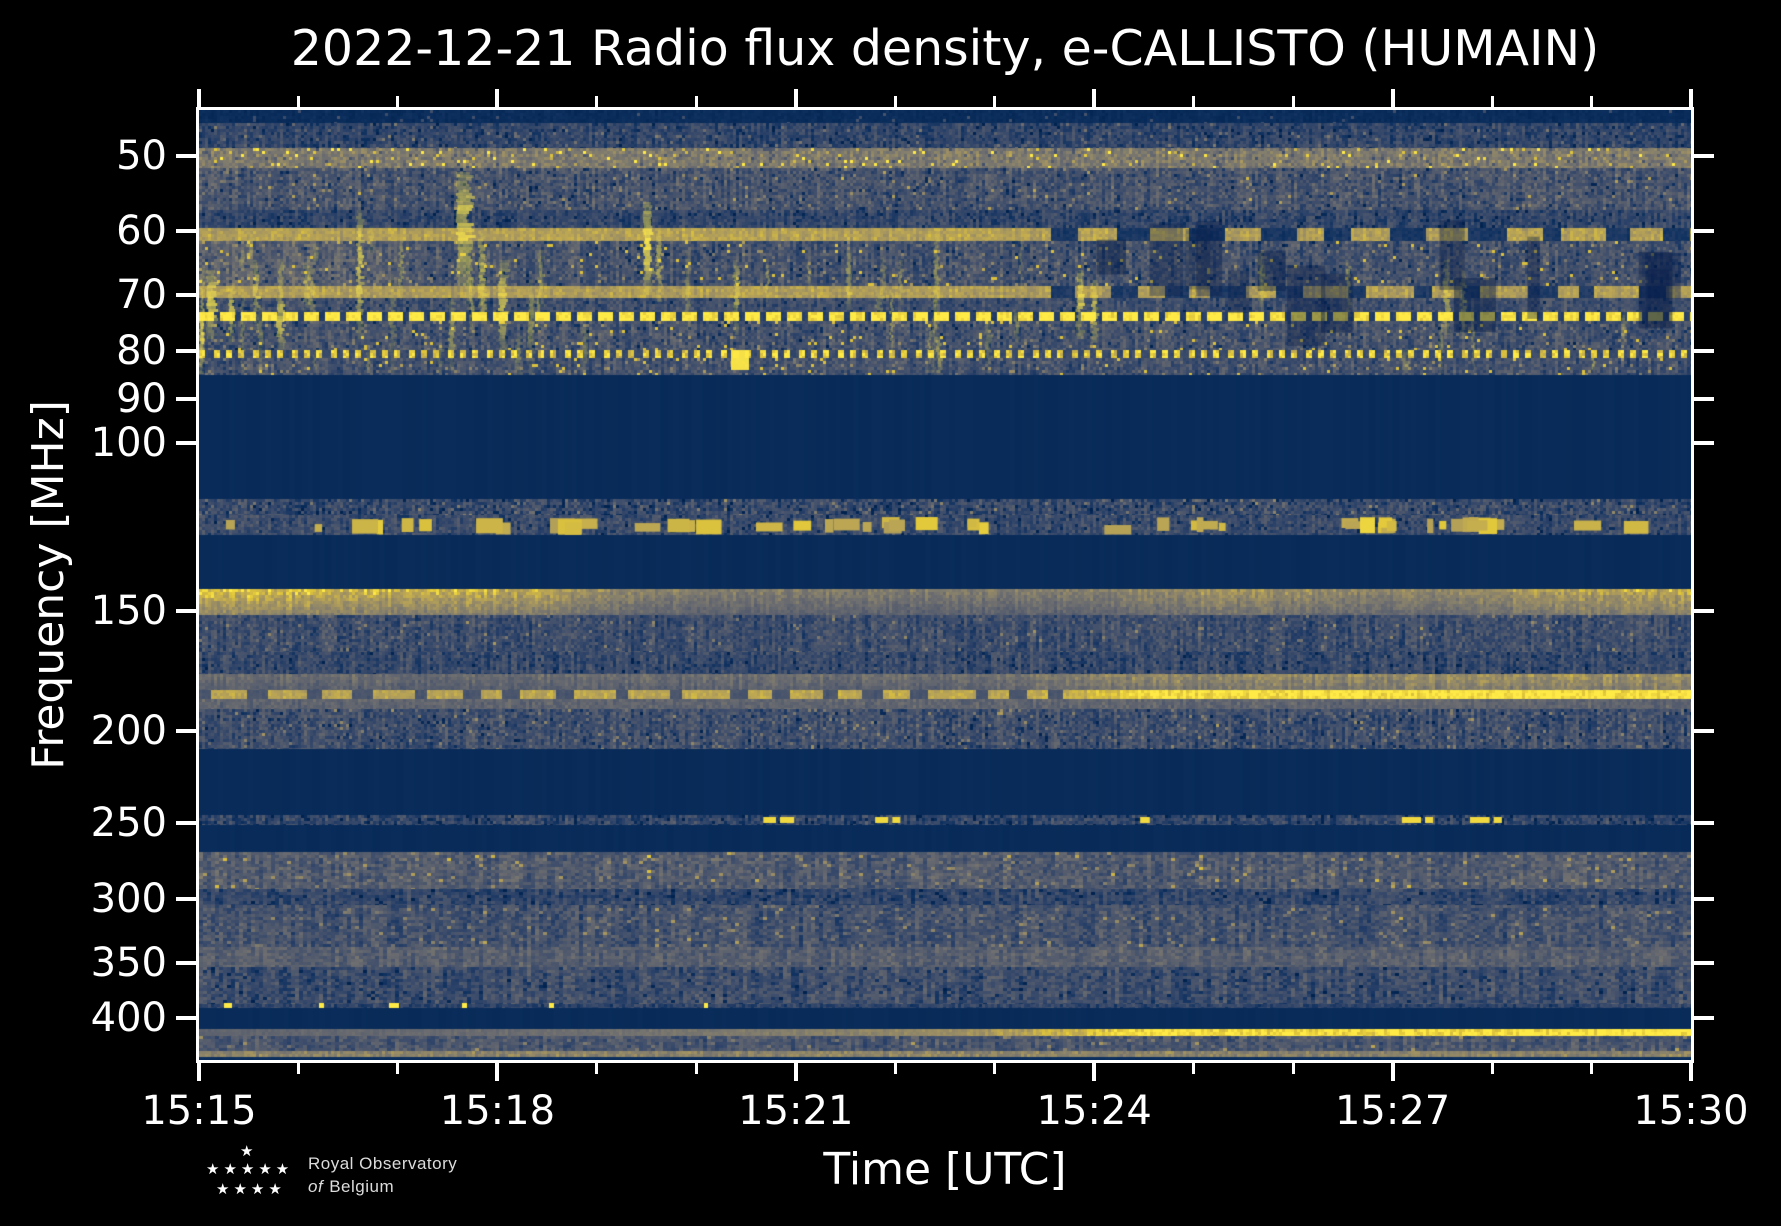 The width and height of the screenshot is (1781, 1226). I want to click on logo-org-name: Royal Observatory, so click(383, 1163).